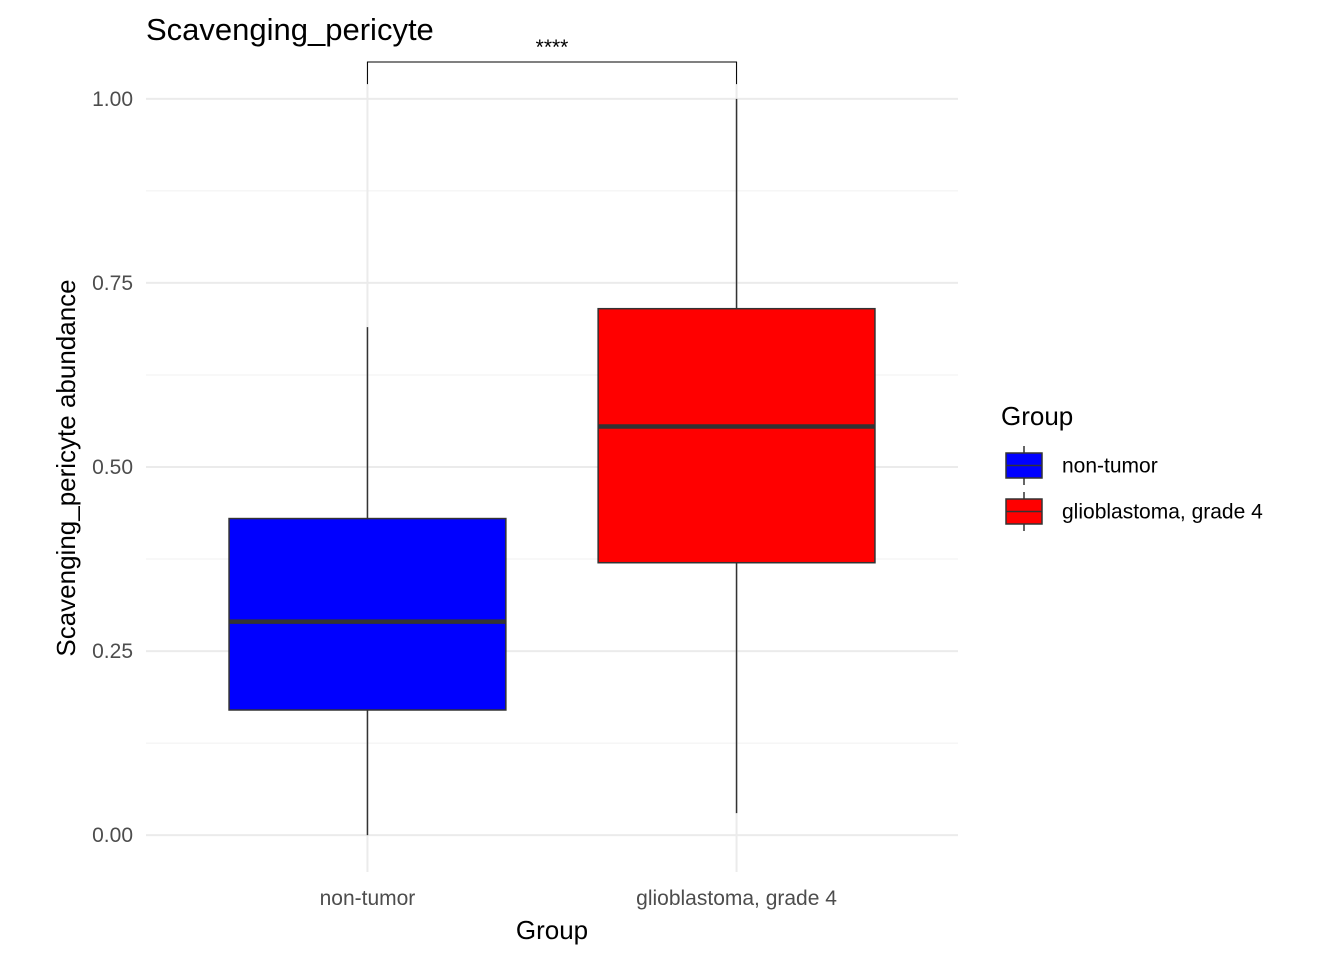 This screenshot has height=960, width=1344. Describe the element at coordinates (552, 930) in the screenshot. I see `x-axis-title: Group` at that location.